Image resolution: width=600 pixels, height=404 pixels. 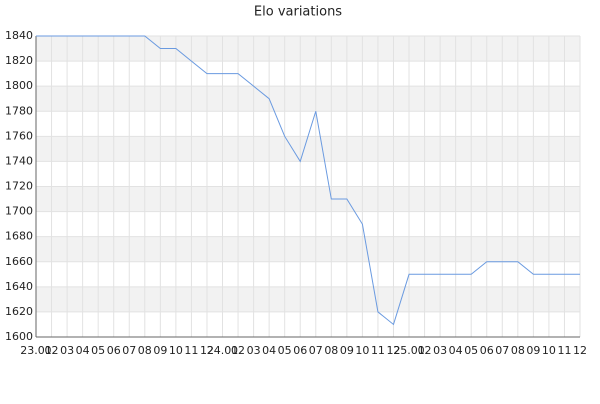 What do you see at coordinates (19, 336) in the screenshot?
I see `y-tick-label: 1600` at bounding box center [19, 336].